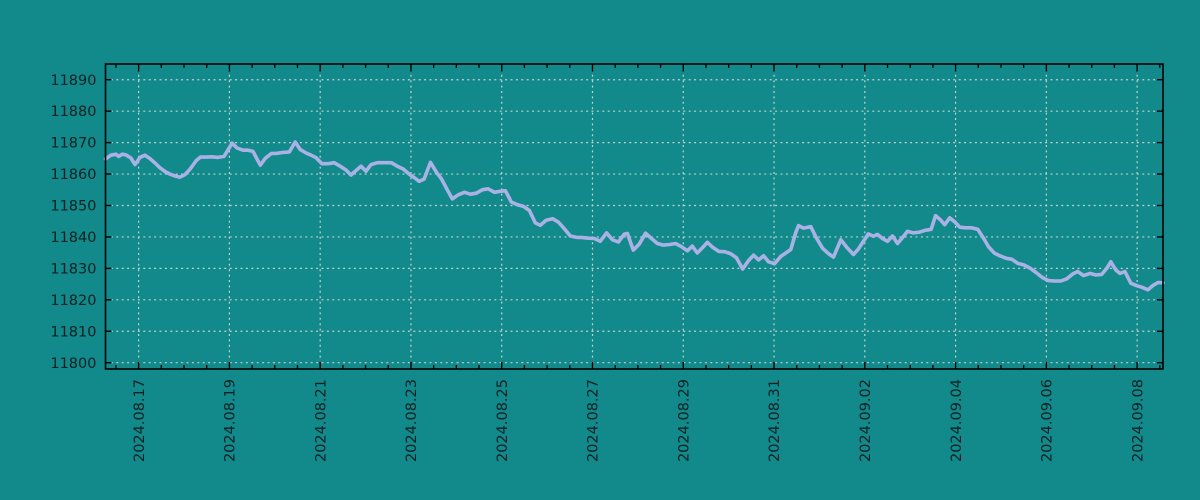 The image size is (1200, 500). What do you see at coordinates (775, 420) in the screenshot?
I see `x-tick-label: 2024.08.31` at bounding box center [775, 420].